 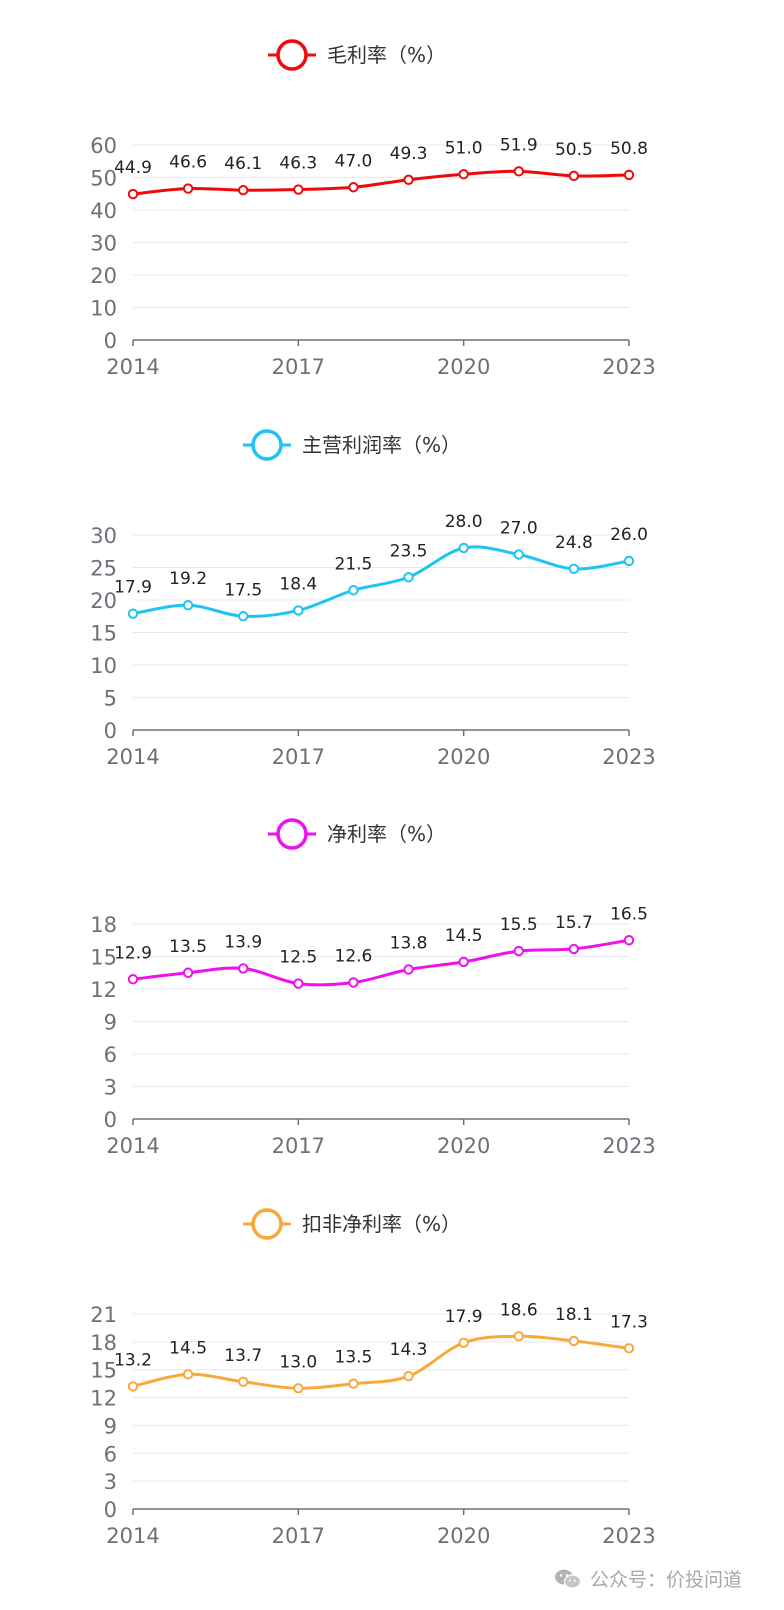 I want to click on y-tick-label: 30, so click(x=103, y=536).